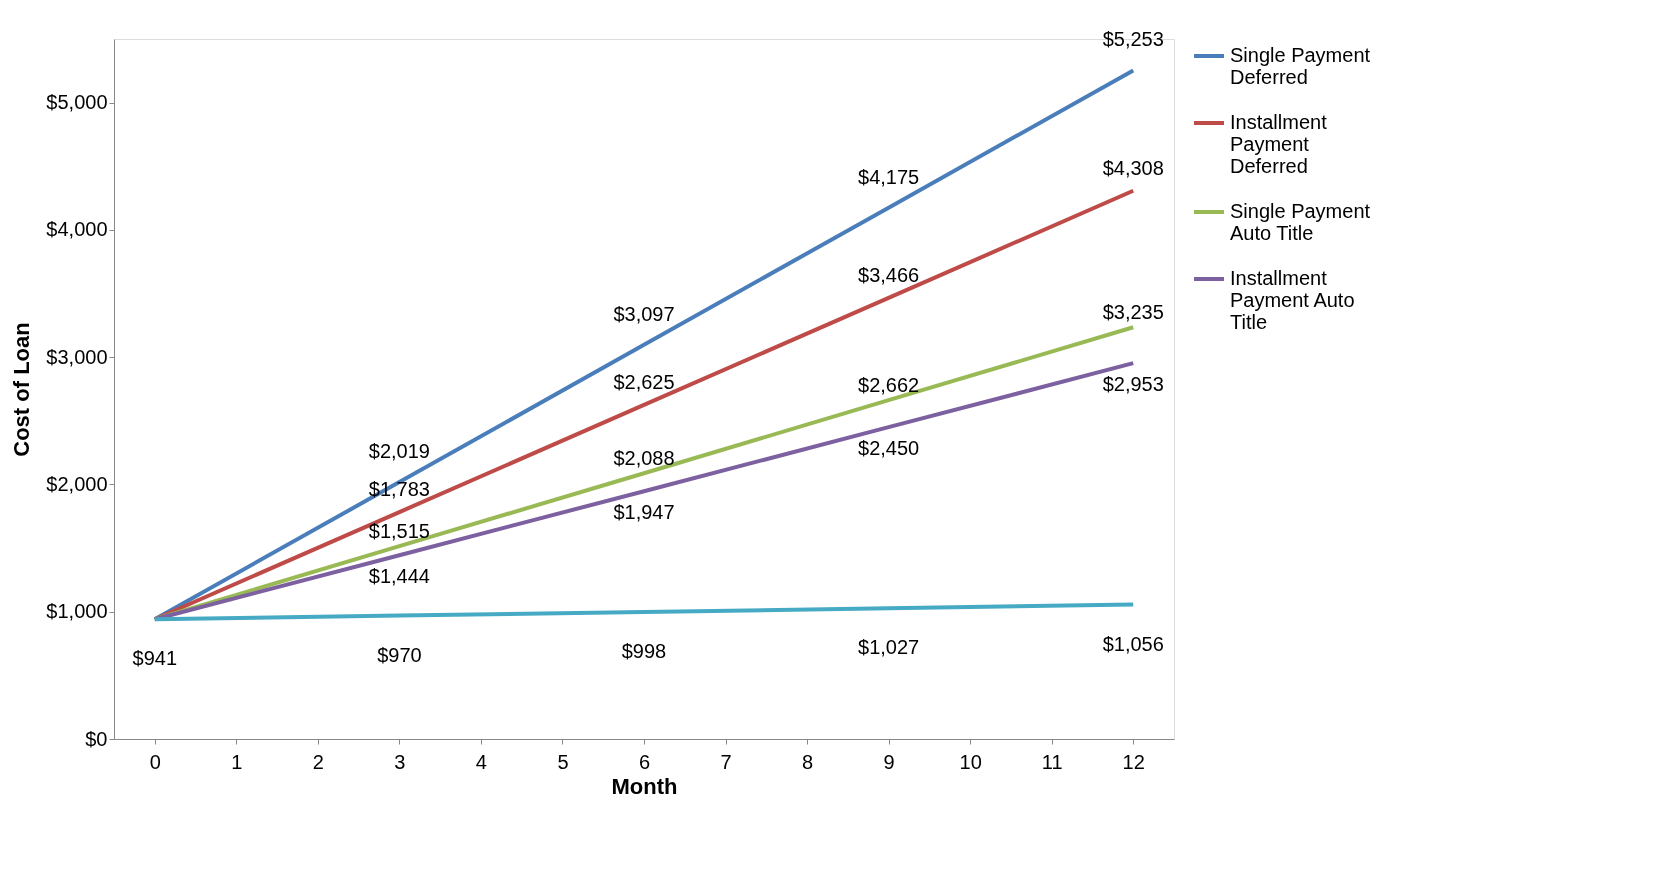 The image size is (1655, 890). I want to click on x-tick-label: 3, so click(400, 761).